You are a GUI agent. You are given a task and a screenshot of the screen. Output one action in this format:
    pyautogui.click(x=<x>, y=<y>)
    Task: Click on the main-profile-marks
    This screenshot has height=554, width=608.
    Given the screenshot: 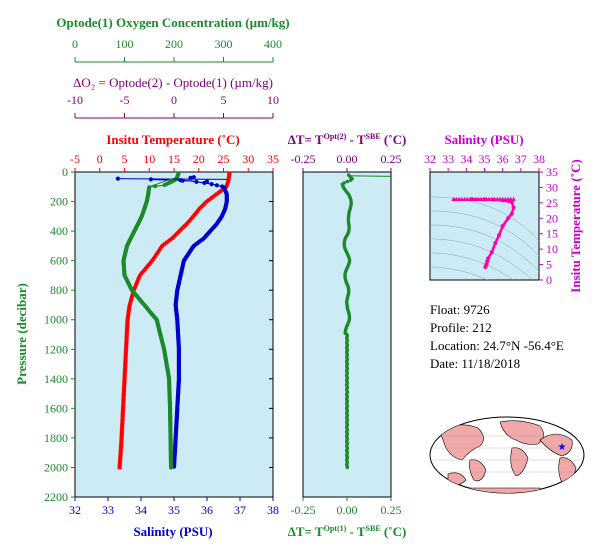 What is the action you would take?
    pyautogui.click(x=173, y=321)
    